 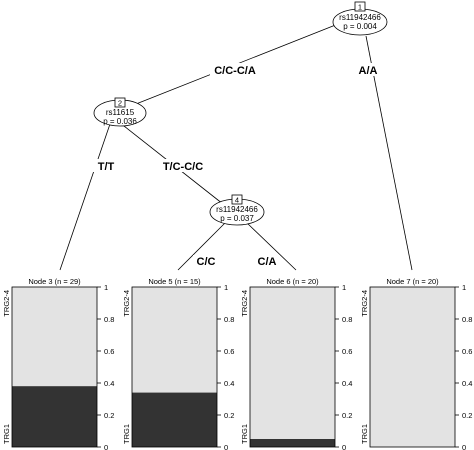 What do you see at coordinates (54, 281) in the screenshot?
I see `terminal-title: Node 3 (n = 29)` at bounding box center [54, 281].